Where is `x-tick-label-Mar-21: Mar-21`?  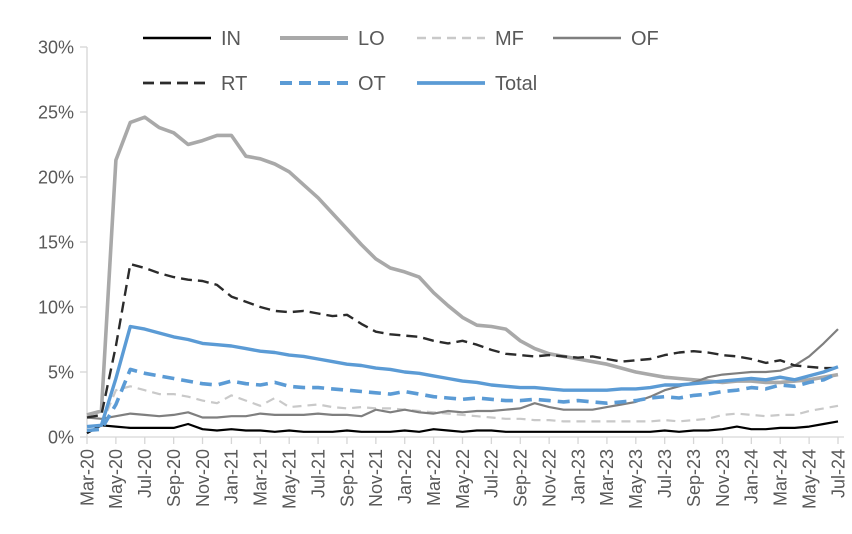 x-tick-label-Mar-21: Mar-21 is located at coordinates (261, 477).